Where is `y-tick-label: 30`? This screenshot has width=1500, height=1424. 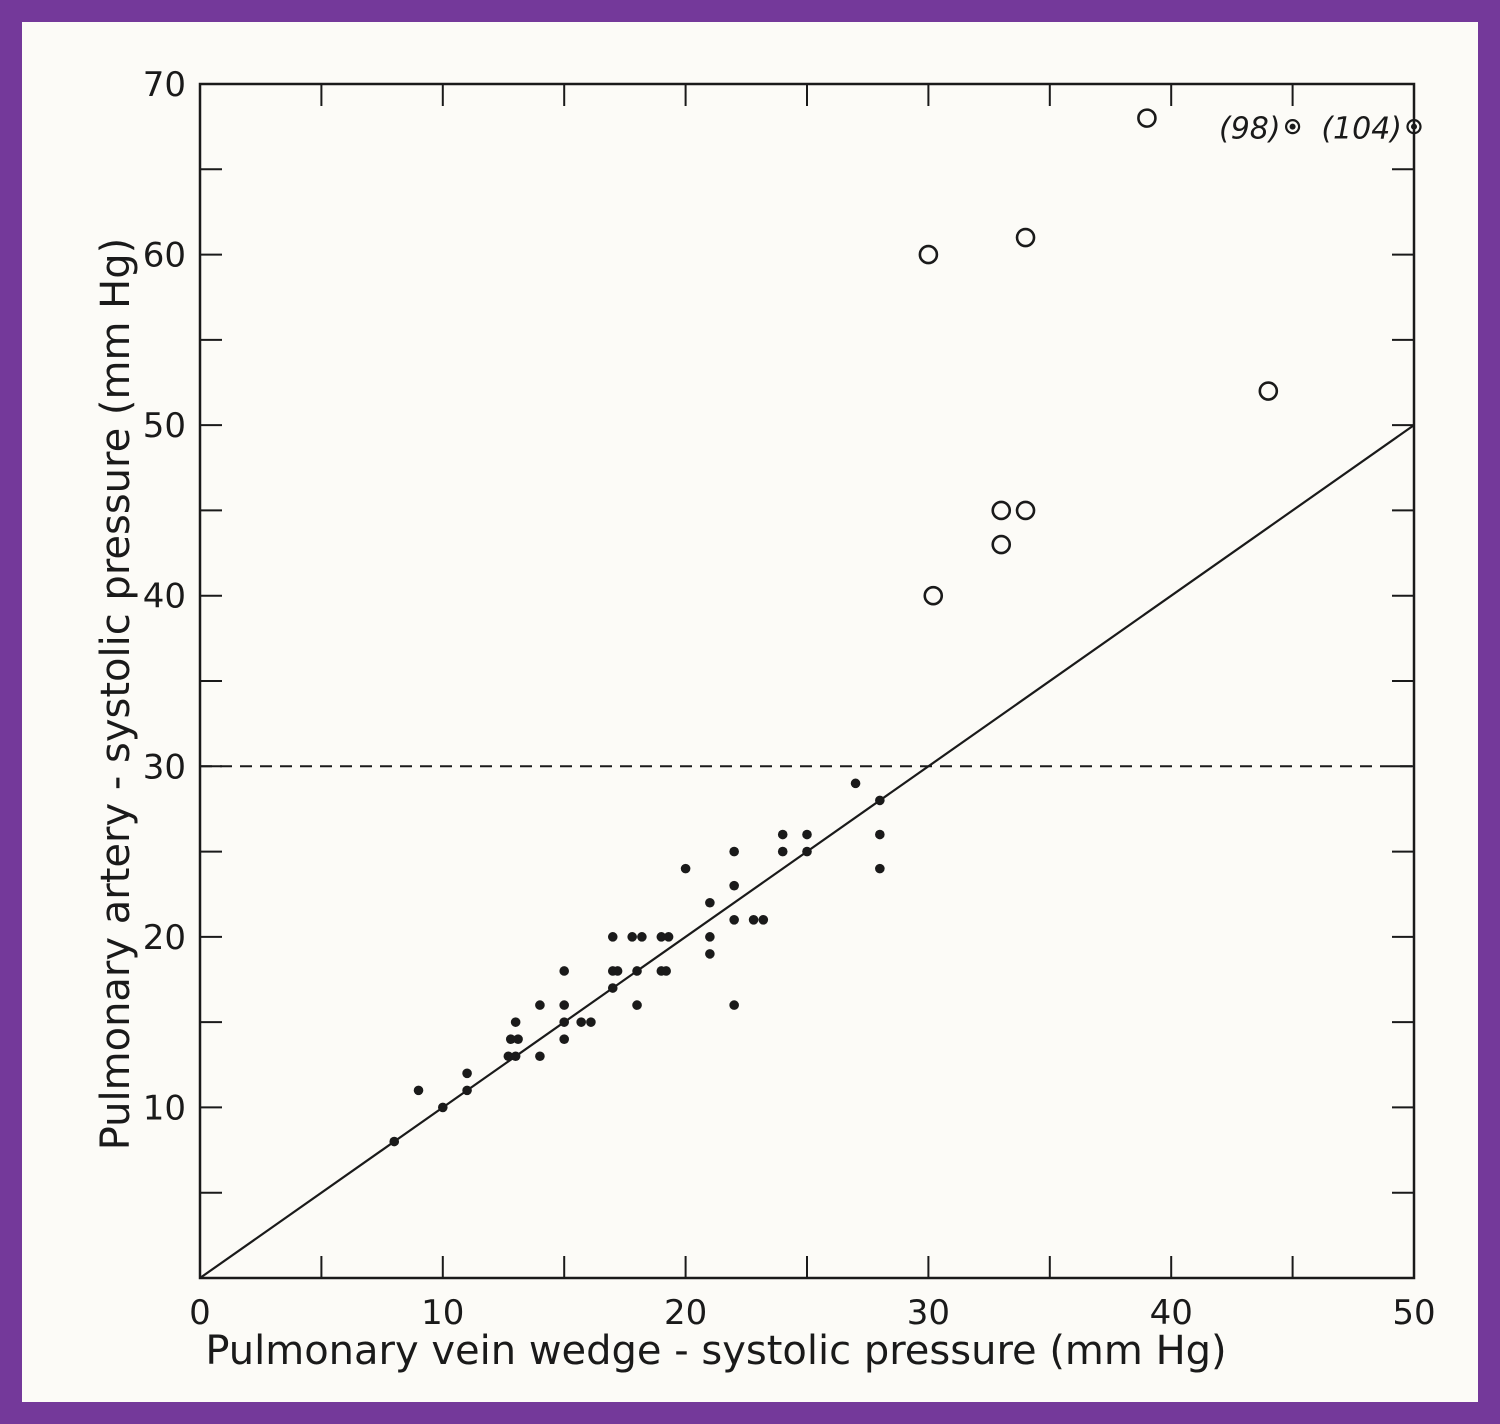 y-tick-label: 30 is located at coordinates (164, 767).